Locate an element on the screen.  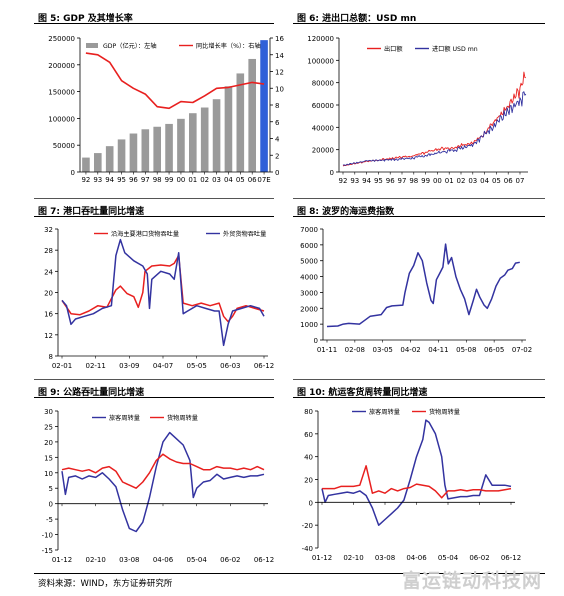
fig9-y-tick-label: 15 is located at coordinates (48, 458).